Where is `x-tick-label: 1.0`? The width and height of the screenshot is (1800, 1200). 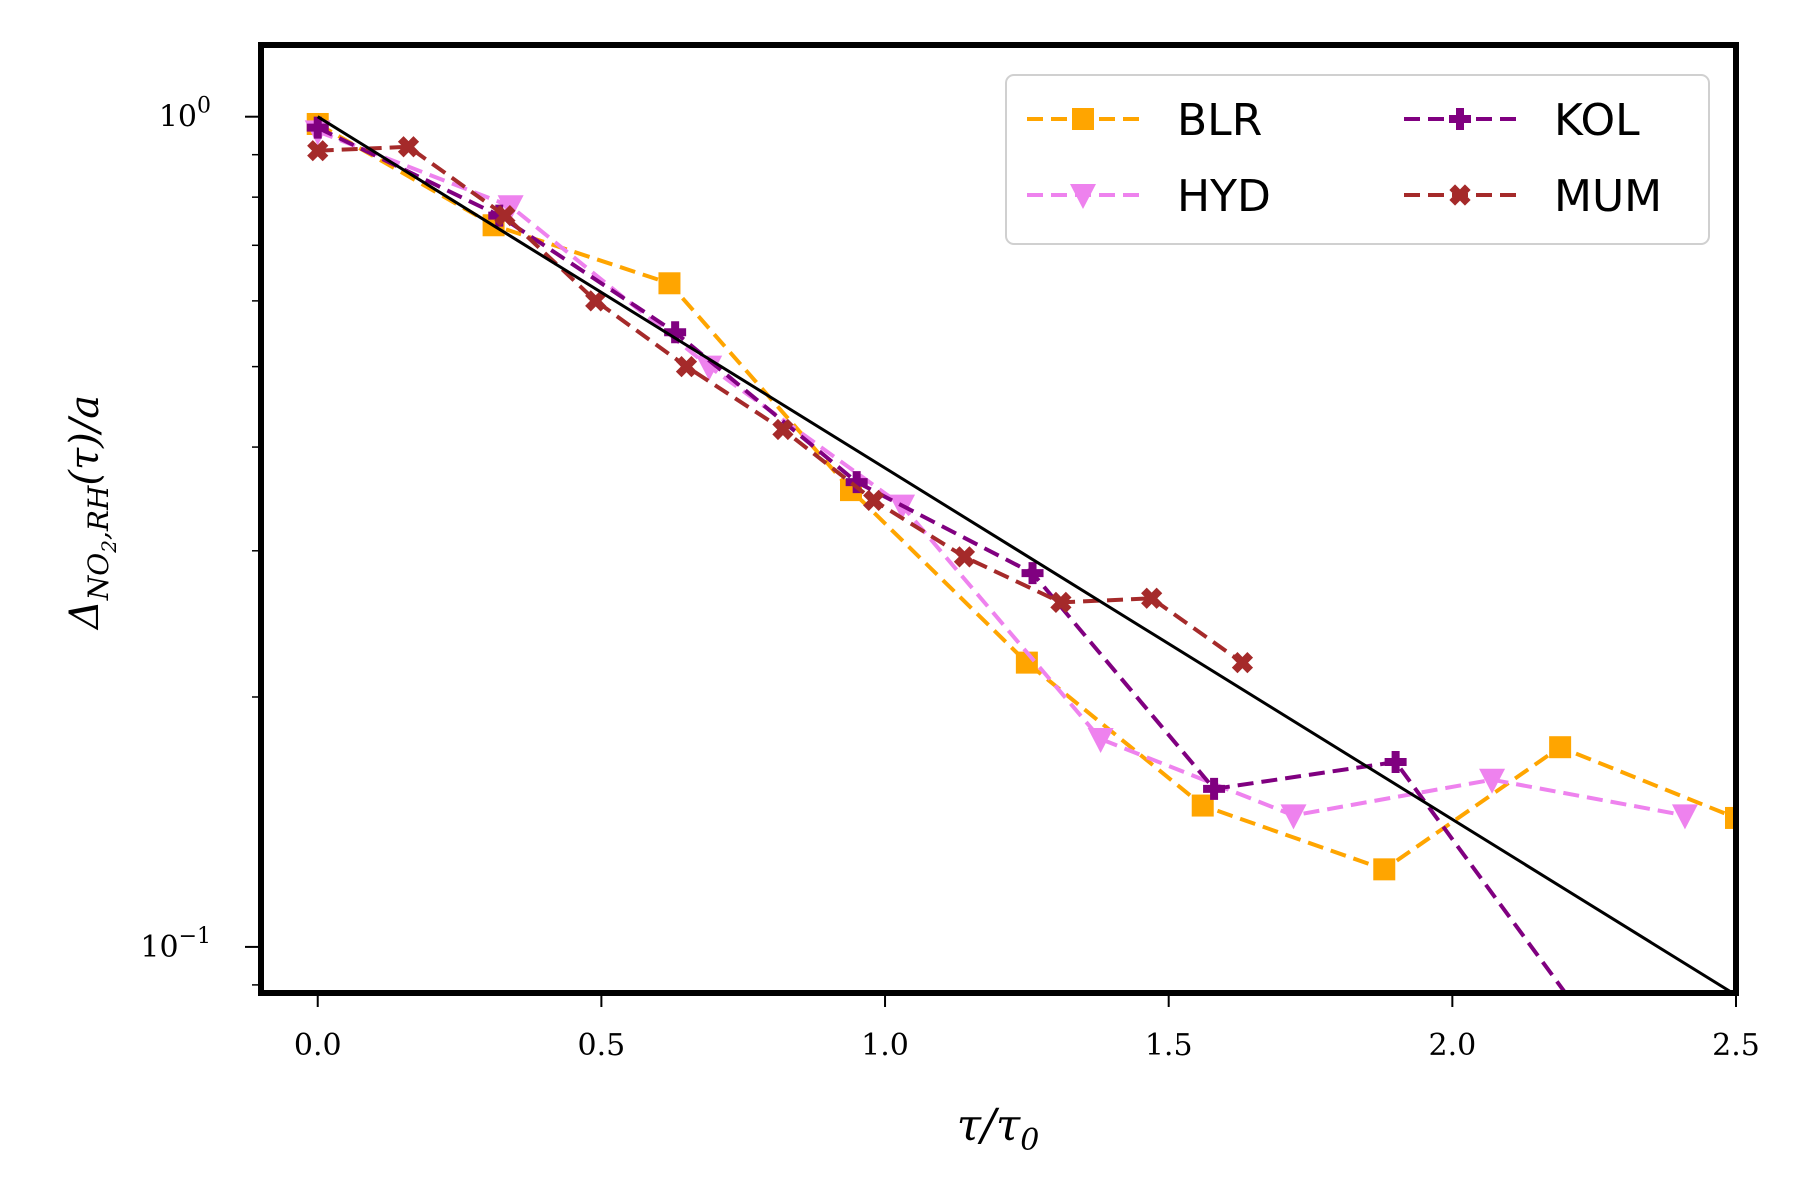 x-tick-label: 1.0 is located at coordinates (885, 1045).